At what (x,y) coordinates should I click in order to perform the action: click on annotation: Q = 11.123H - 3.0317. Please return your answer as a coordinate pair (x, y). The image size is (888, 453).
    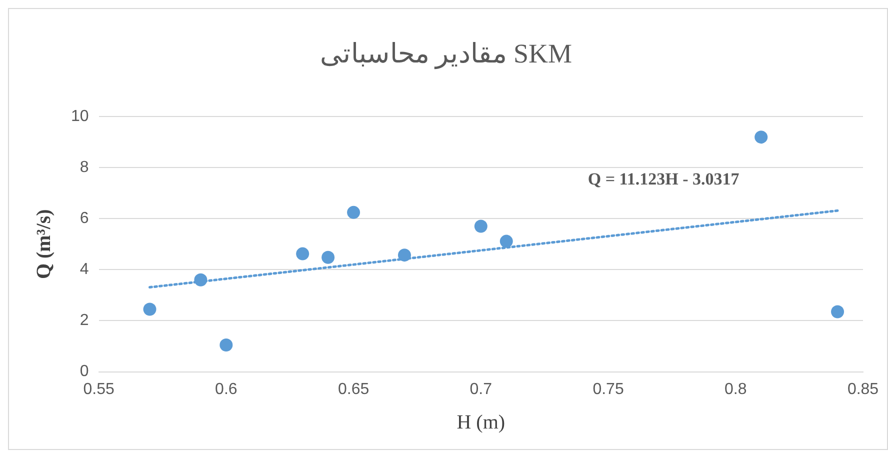
    Looking at the image, I should click on (664, 179).